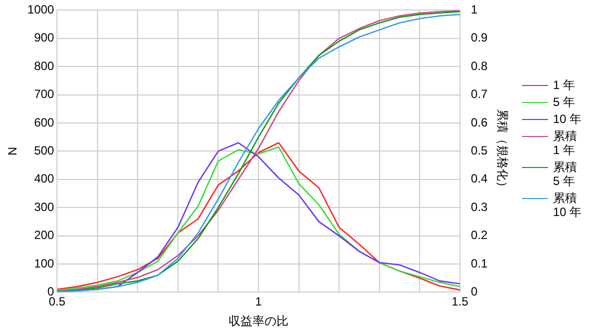  I want to click on y-tick-label: 1000, so click(40, 9).